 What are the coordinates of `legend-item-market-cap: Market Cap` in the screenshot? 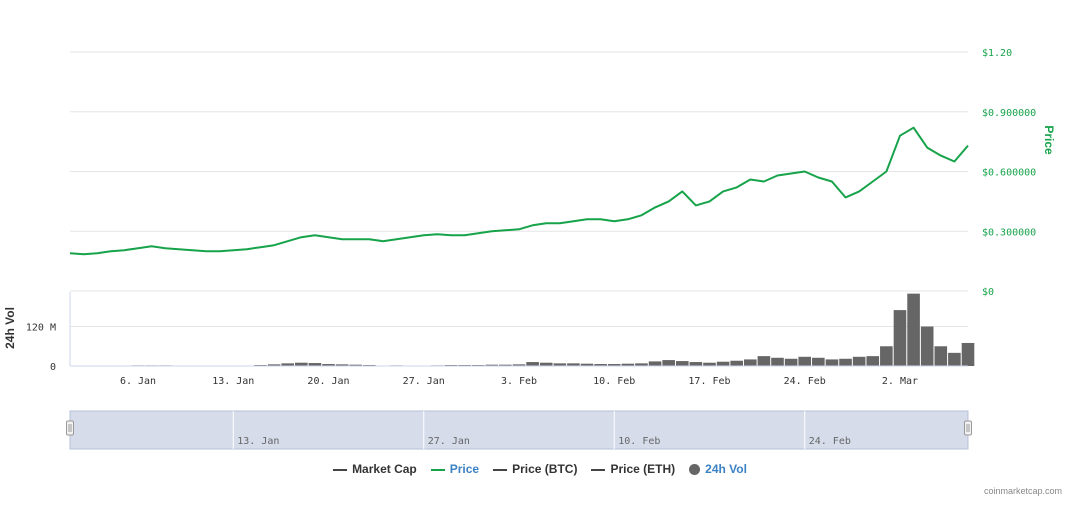 It's located at (375, 469).